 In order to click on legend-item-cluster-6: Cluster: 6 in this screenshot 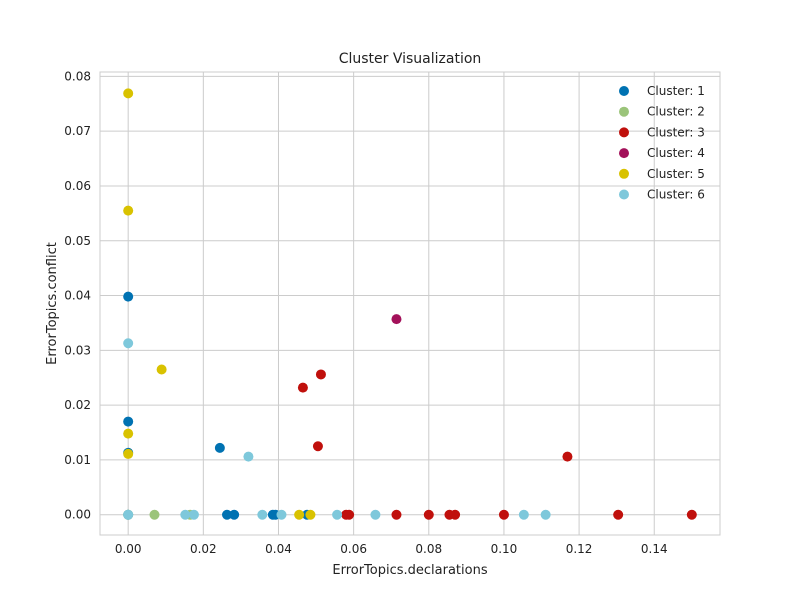, I will do `click(662, 195)`.